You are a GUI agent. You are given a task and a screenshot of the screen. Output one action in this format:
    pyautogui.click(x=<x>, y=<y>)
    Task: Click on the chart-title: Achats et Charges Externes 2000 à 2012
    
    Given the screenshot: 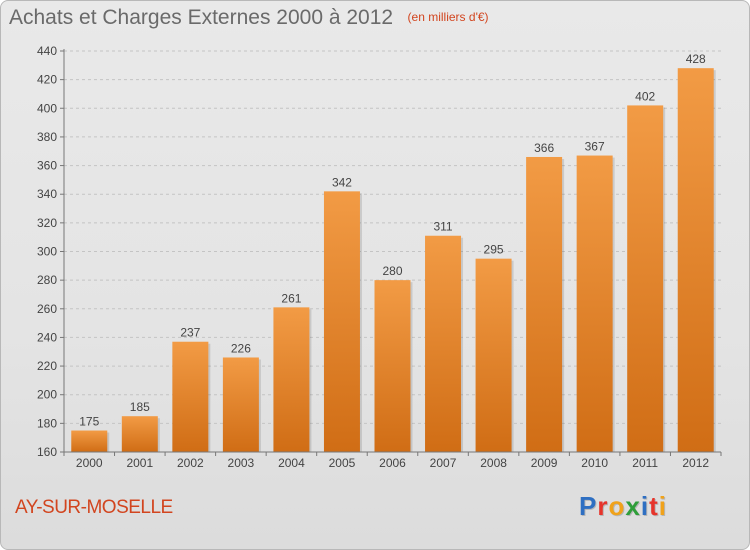 What is the action you would take?
    pyautogui.click(x=201, y=17)
    